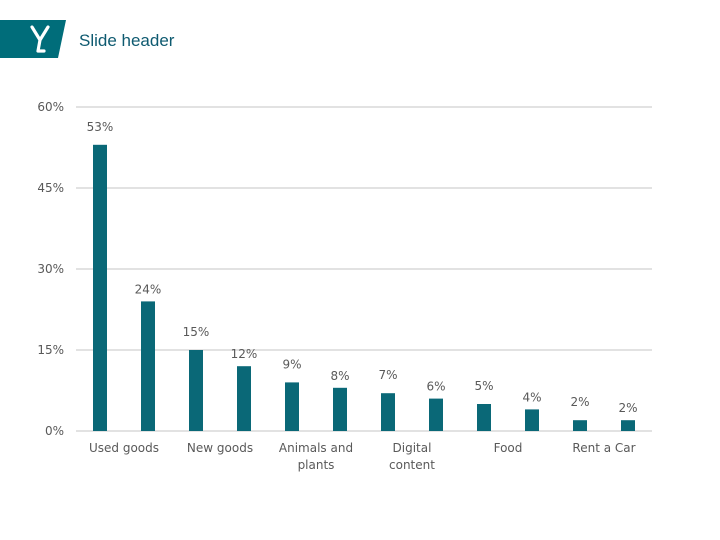 The image size is (720, 540). Describe the element at coordinates (50, 188) in the screenshot. I see `y-tick-label: 45%` at that location.